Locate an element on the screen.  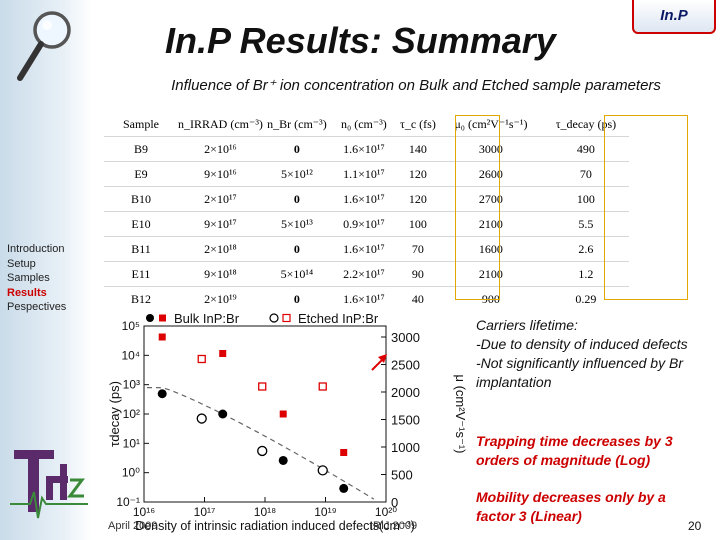
x-tick-label: 10¹⁹ is located at coordinates (325, 512).